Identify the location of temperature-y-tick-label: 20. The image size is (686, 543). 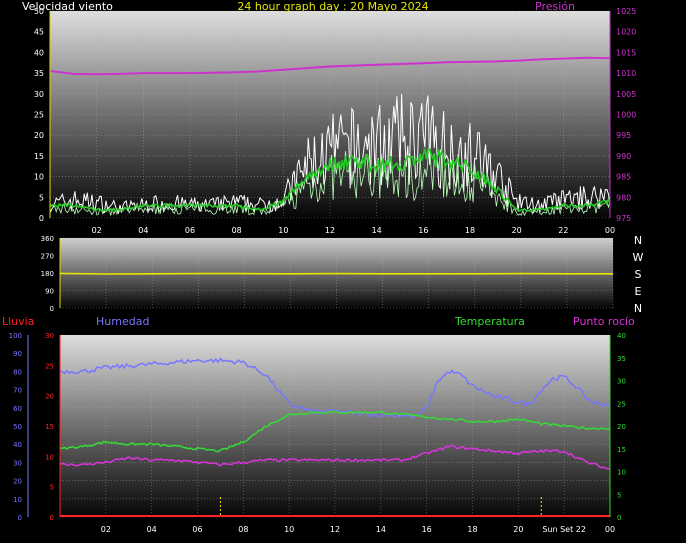
(621, 427).